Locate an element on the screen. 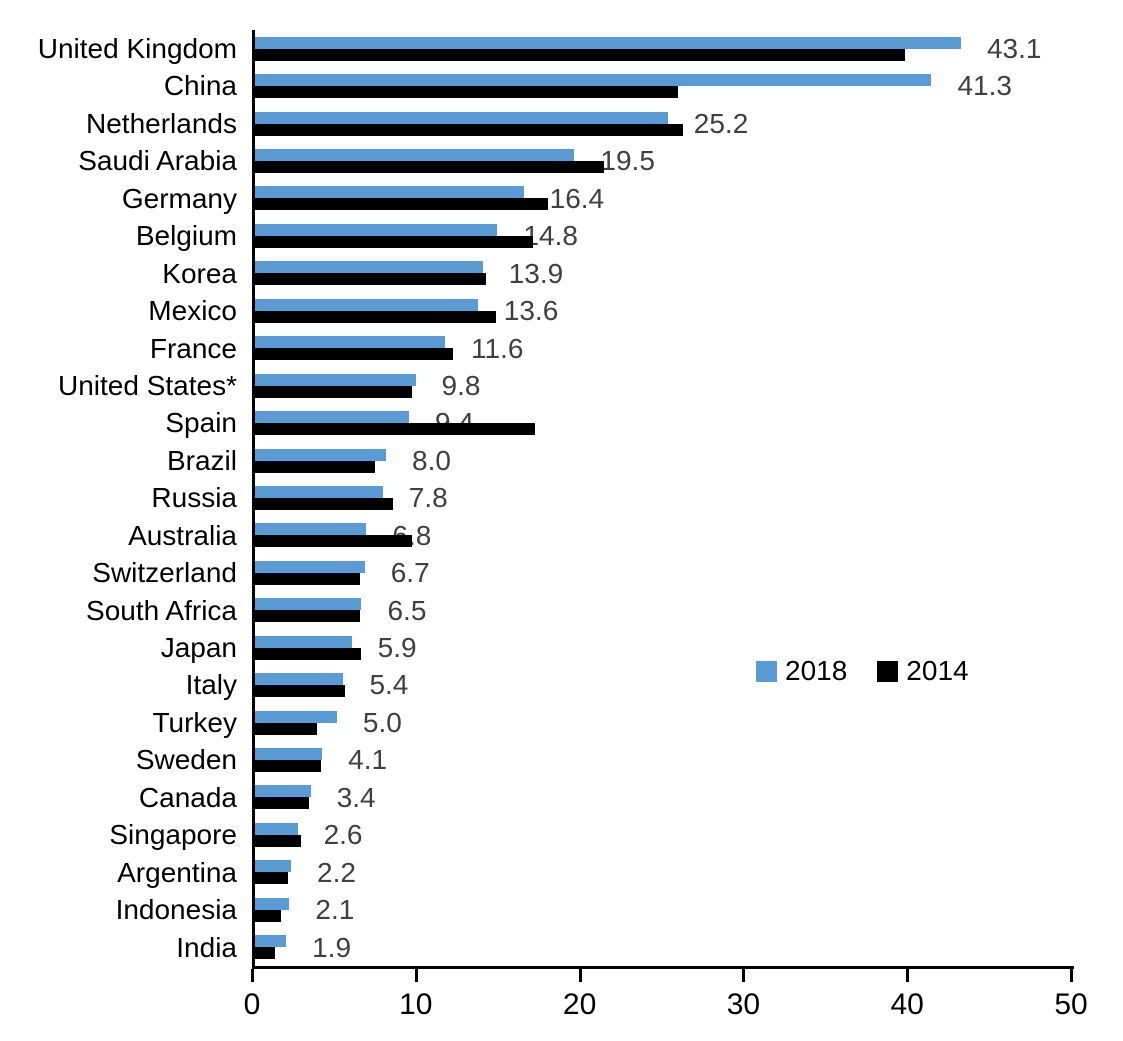 Image resolution: width=1123 pixels, height=1041 pixels. category-label: China is located at coordinates (200, 86).